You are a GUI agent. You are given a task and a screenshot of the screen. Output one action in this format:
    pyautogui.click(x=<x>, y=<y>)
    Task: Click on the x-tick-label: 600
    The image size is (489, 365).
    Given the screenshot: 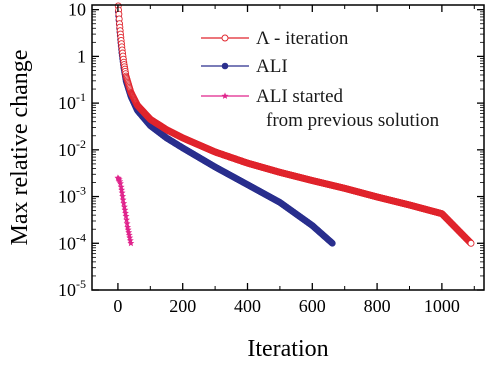 What is the action you would take?
    pyautogui.click(x=312, y=306)
    